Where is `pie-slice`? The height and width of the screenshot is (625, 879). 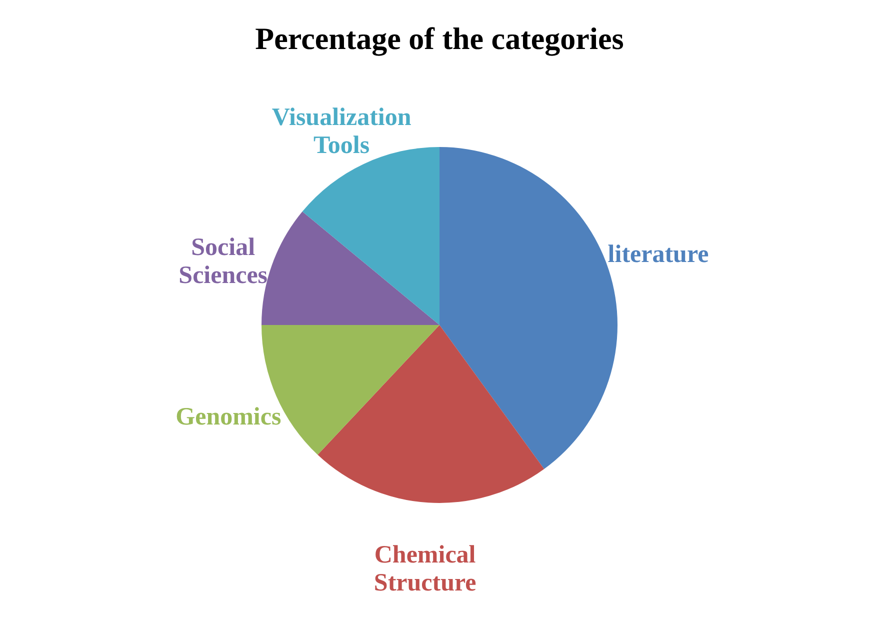
pie-slice is located at coordinates (431, 414).